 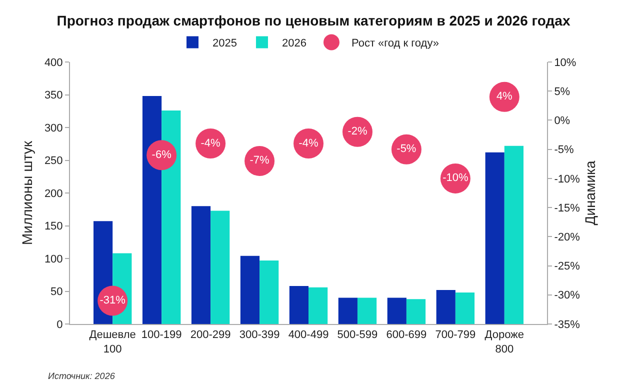 I want to click on y-axis-title: Миллионы штук, so click(x=27, y=193).